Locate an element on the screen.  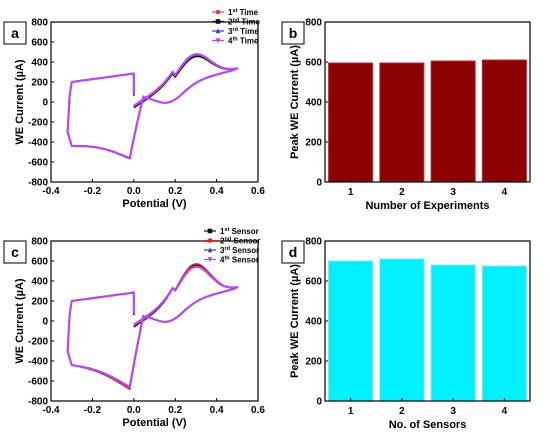
y-tick-label: -800 is located at coordinates (38, 402).